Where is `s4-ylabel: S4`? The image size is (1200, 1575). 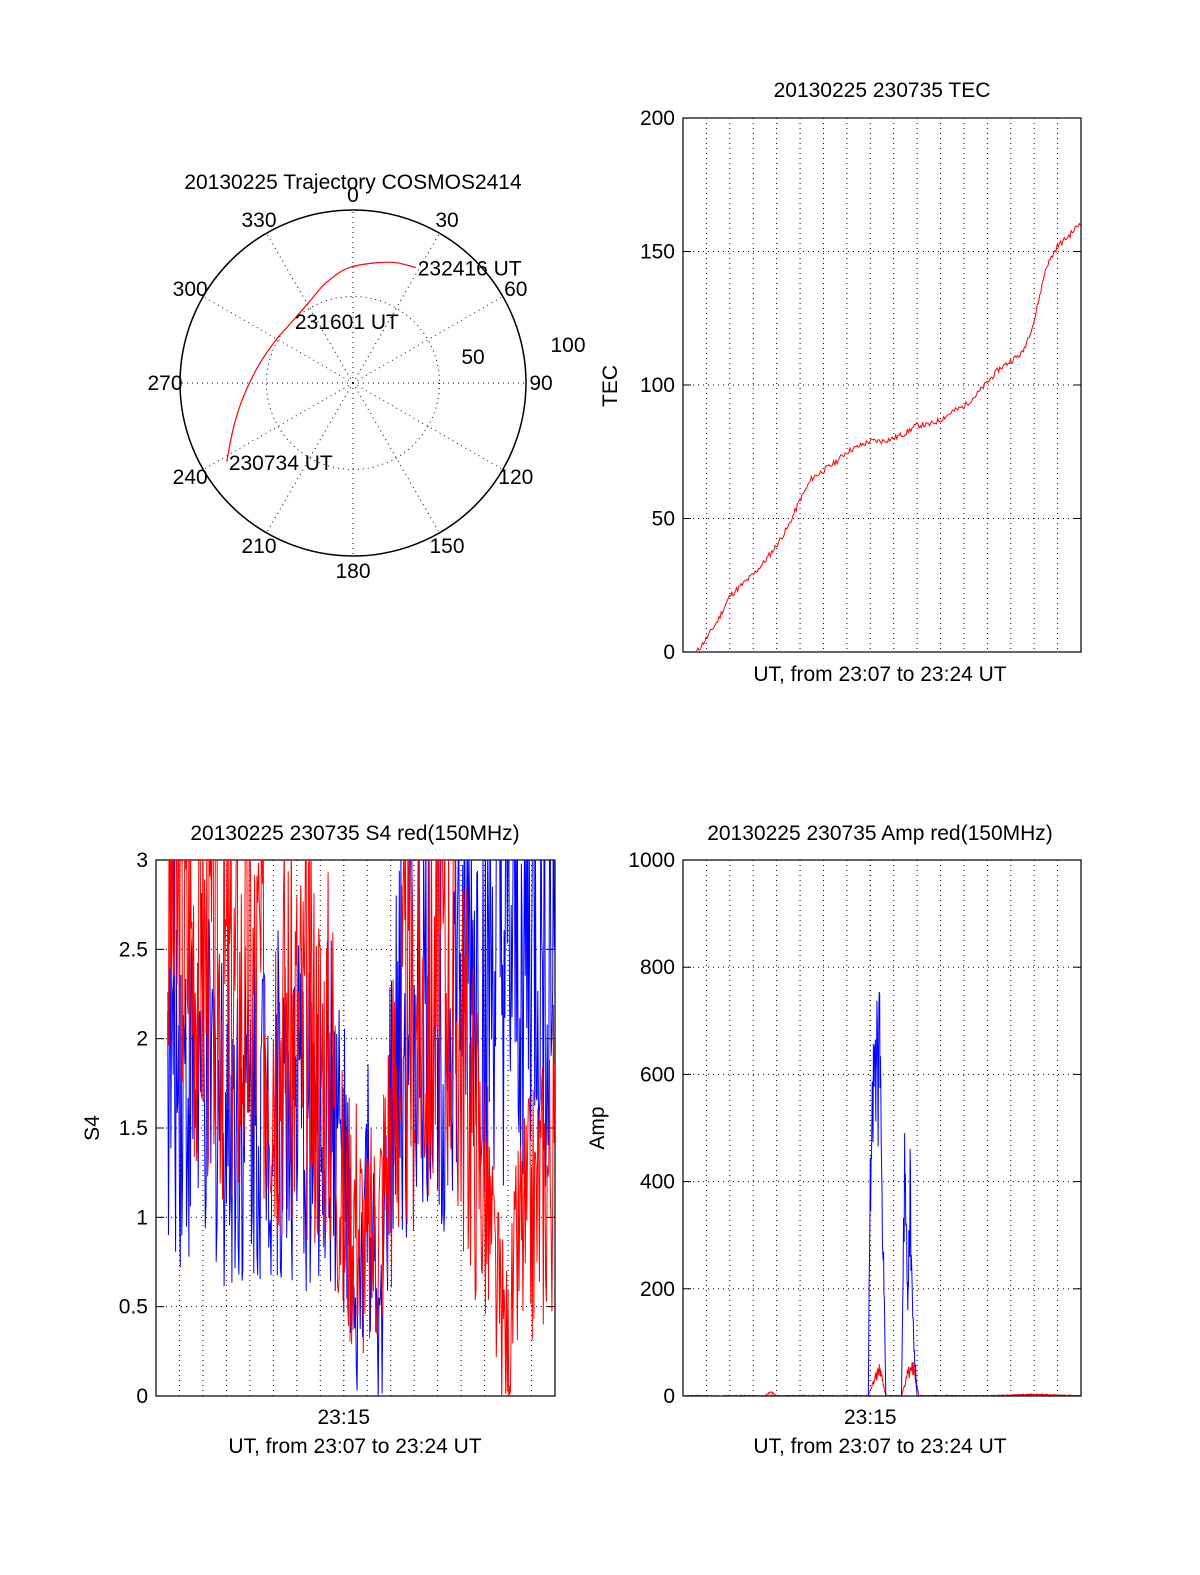 s4-ylabel: S4 is located at coordinates (92, 1128).